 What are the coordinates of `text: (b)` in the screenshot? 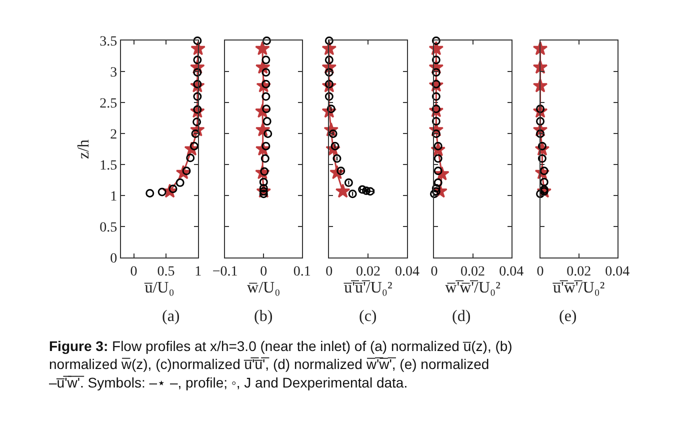 It's located at (263, 316).